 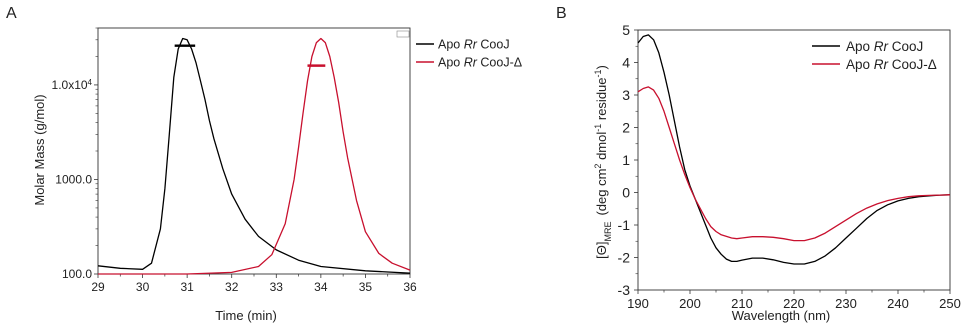 What do you see at coordinates (474, 45) in the screenshot?
I see `panel-a-legend-label: Apo Rr CooJ` at bounding box center [474, 45].